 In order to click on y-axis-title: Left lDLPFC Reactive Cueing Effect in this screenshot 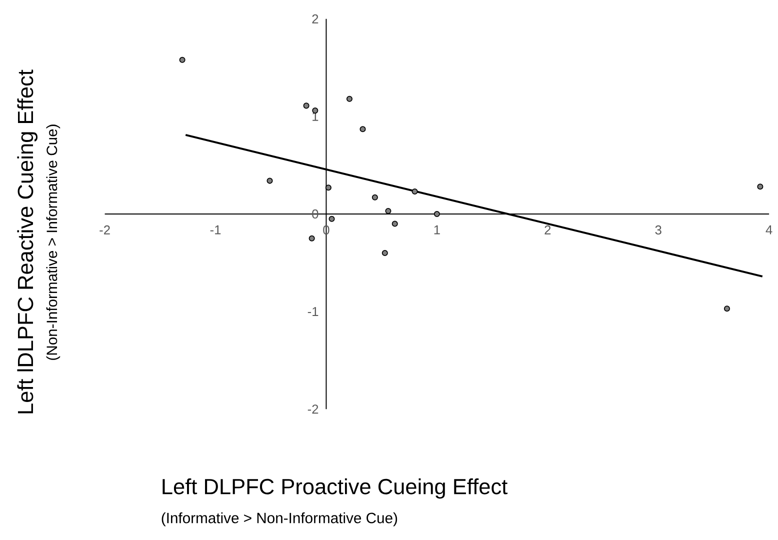, I will do `click(27, 242)`.